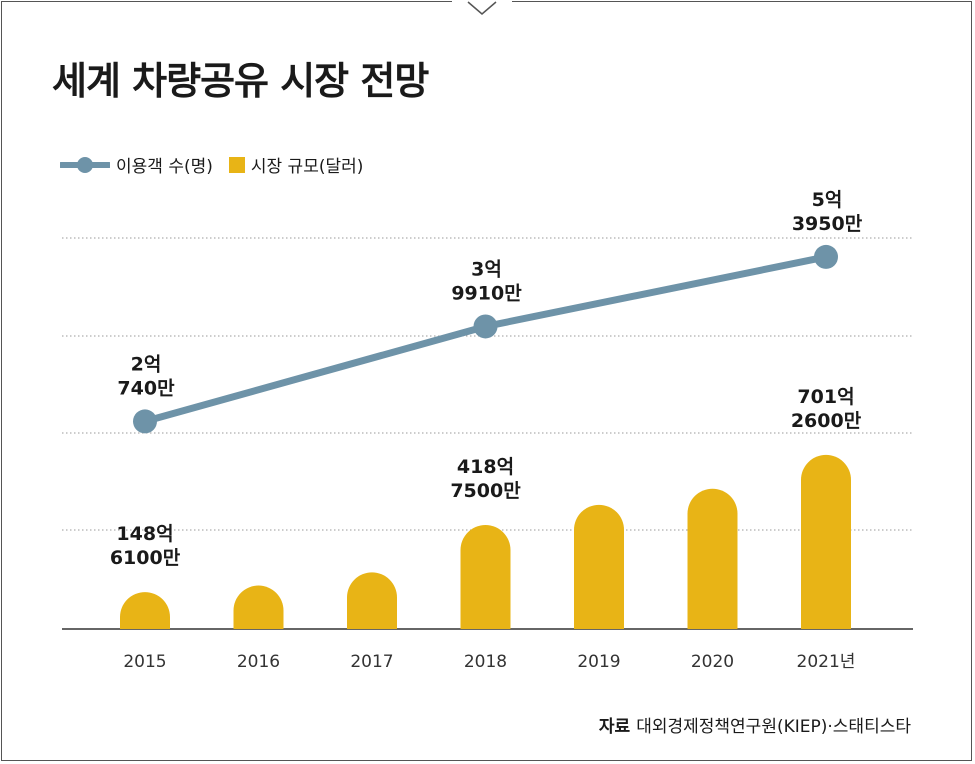 Image resolution: width=975 pixels, height=764 pixels. Describe the element at coordinates (485, 467) in the screenshot. I see `bar-value-label: 418억` at that location.